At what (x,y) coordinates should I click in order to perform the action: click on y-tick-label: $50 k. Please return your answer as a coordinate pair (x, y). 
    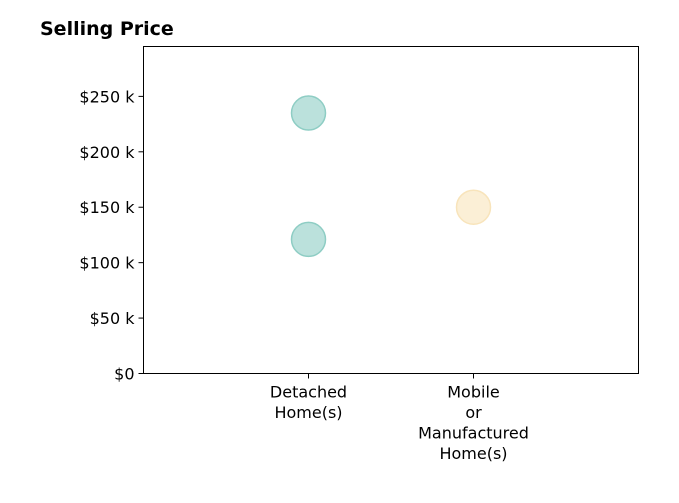
    Looking at the image, I should click on (113, 318).